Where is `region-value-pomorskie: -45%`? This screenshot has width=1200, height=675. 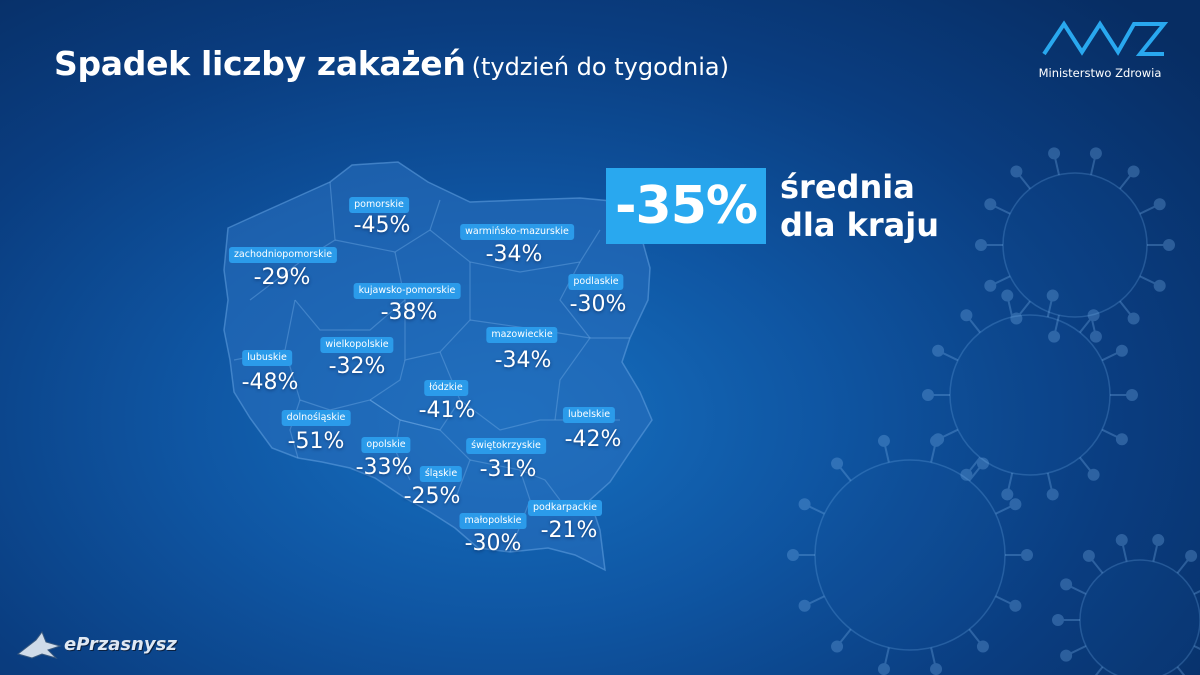
region-value-pomorskie: -45% is located at coordinates (382, 225).